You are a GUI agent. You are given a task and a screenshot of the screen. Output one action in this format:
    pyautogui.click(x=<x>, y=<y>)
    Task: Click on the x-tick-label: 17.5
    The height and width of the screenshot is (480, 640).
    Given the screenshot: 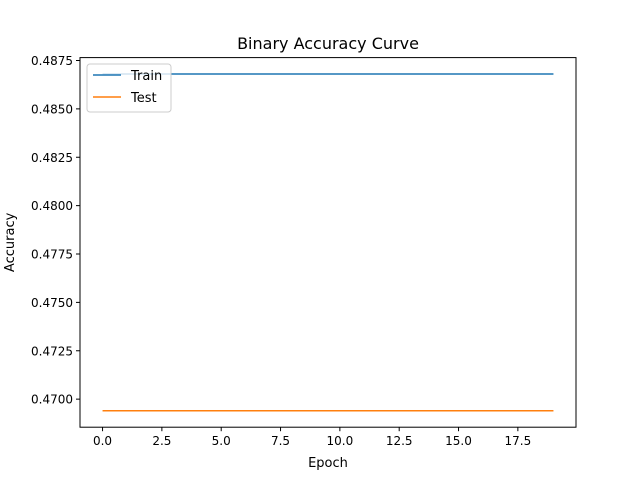 What is the action you would take?
    pyautogui.click(x=517, y=441)
    